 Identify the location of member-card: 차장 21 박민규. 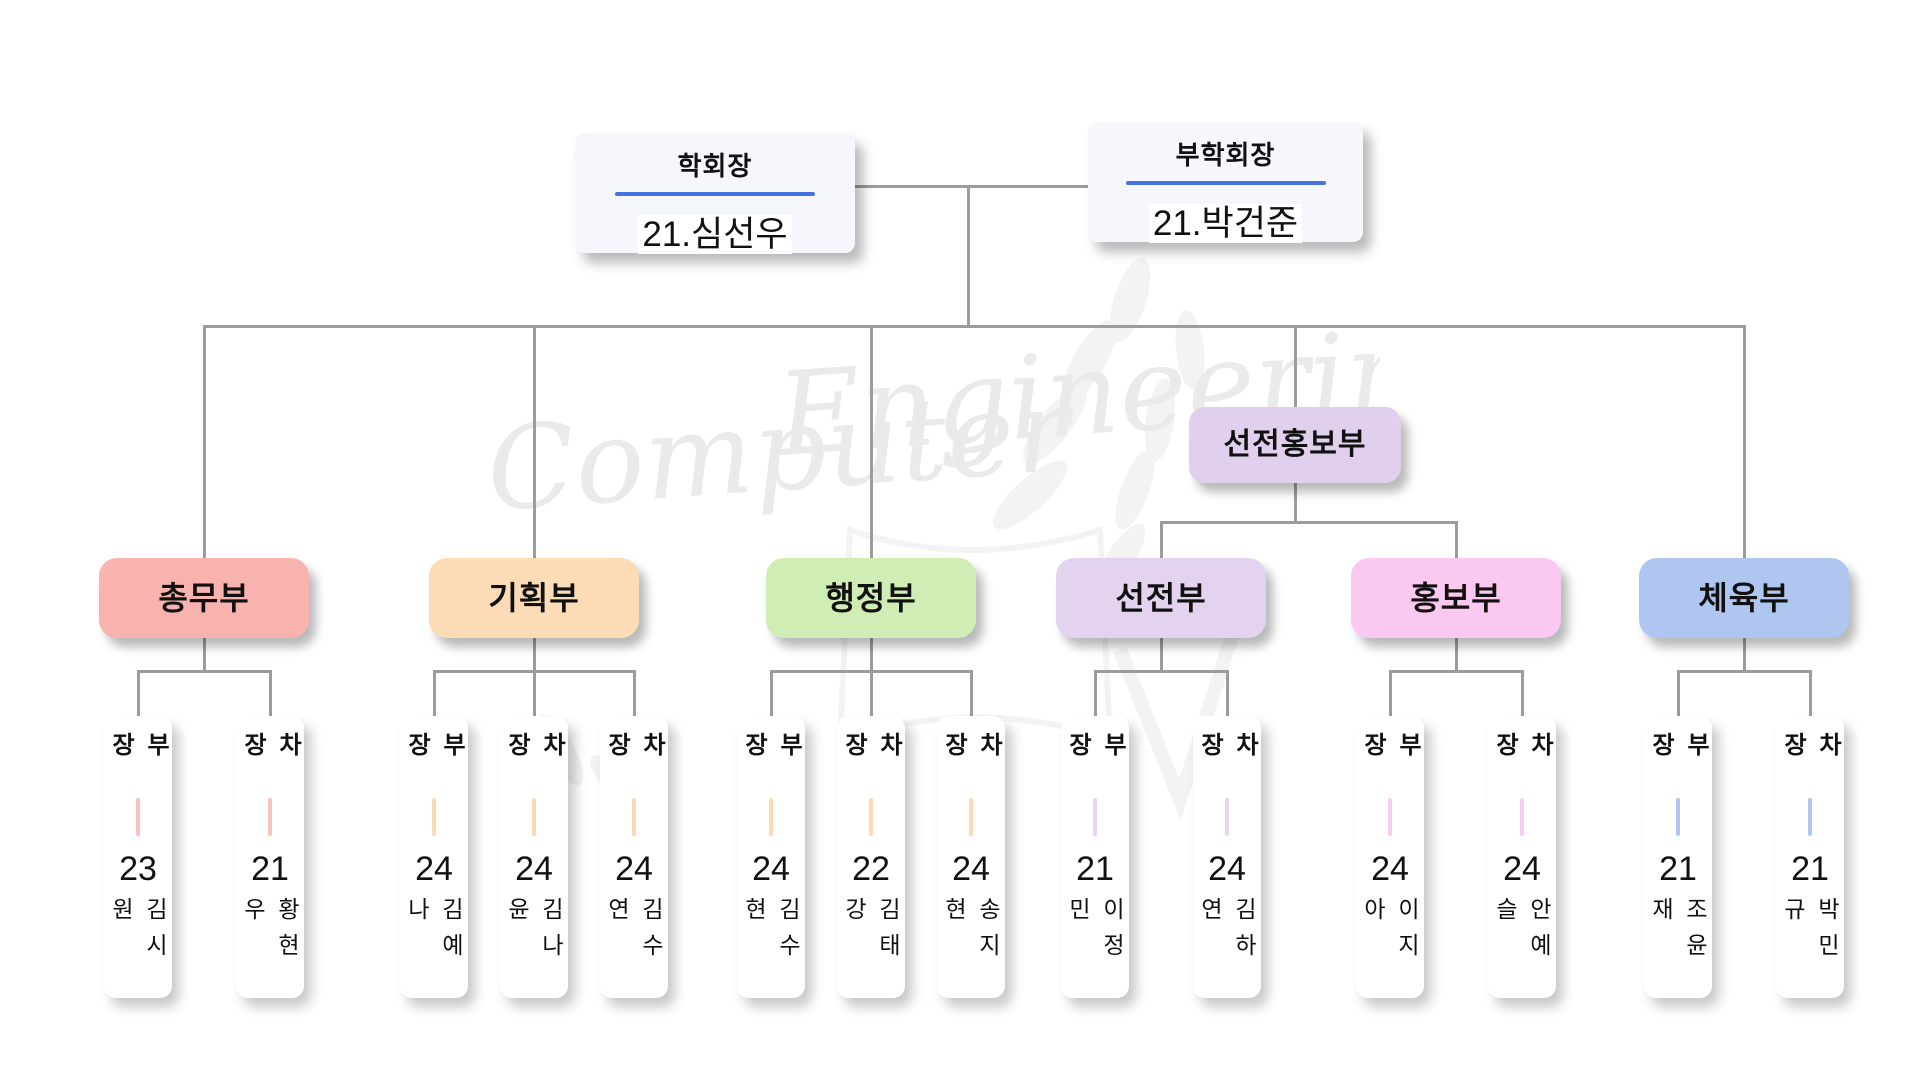
(1810, 857).